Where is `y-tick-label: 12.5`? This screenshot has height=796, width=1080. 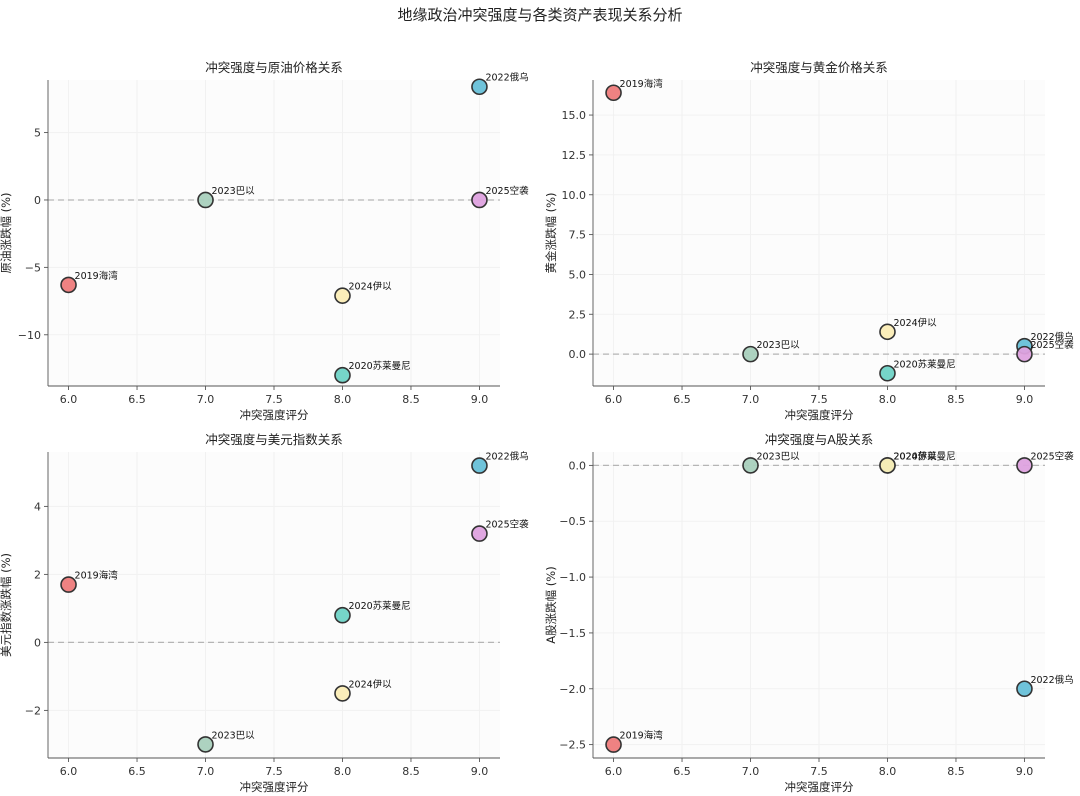
y-tick-label: 12.5 is located at coordinates (574, 155).